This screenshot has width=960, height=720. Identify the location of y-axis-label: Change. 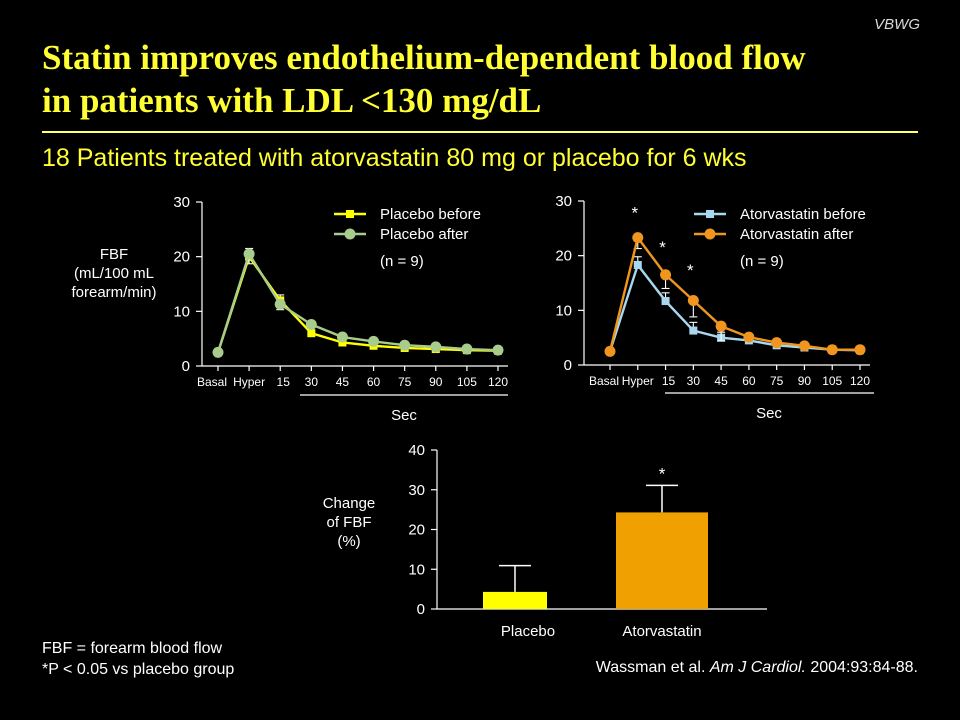
(349, 503).